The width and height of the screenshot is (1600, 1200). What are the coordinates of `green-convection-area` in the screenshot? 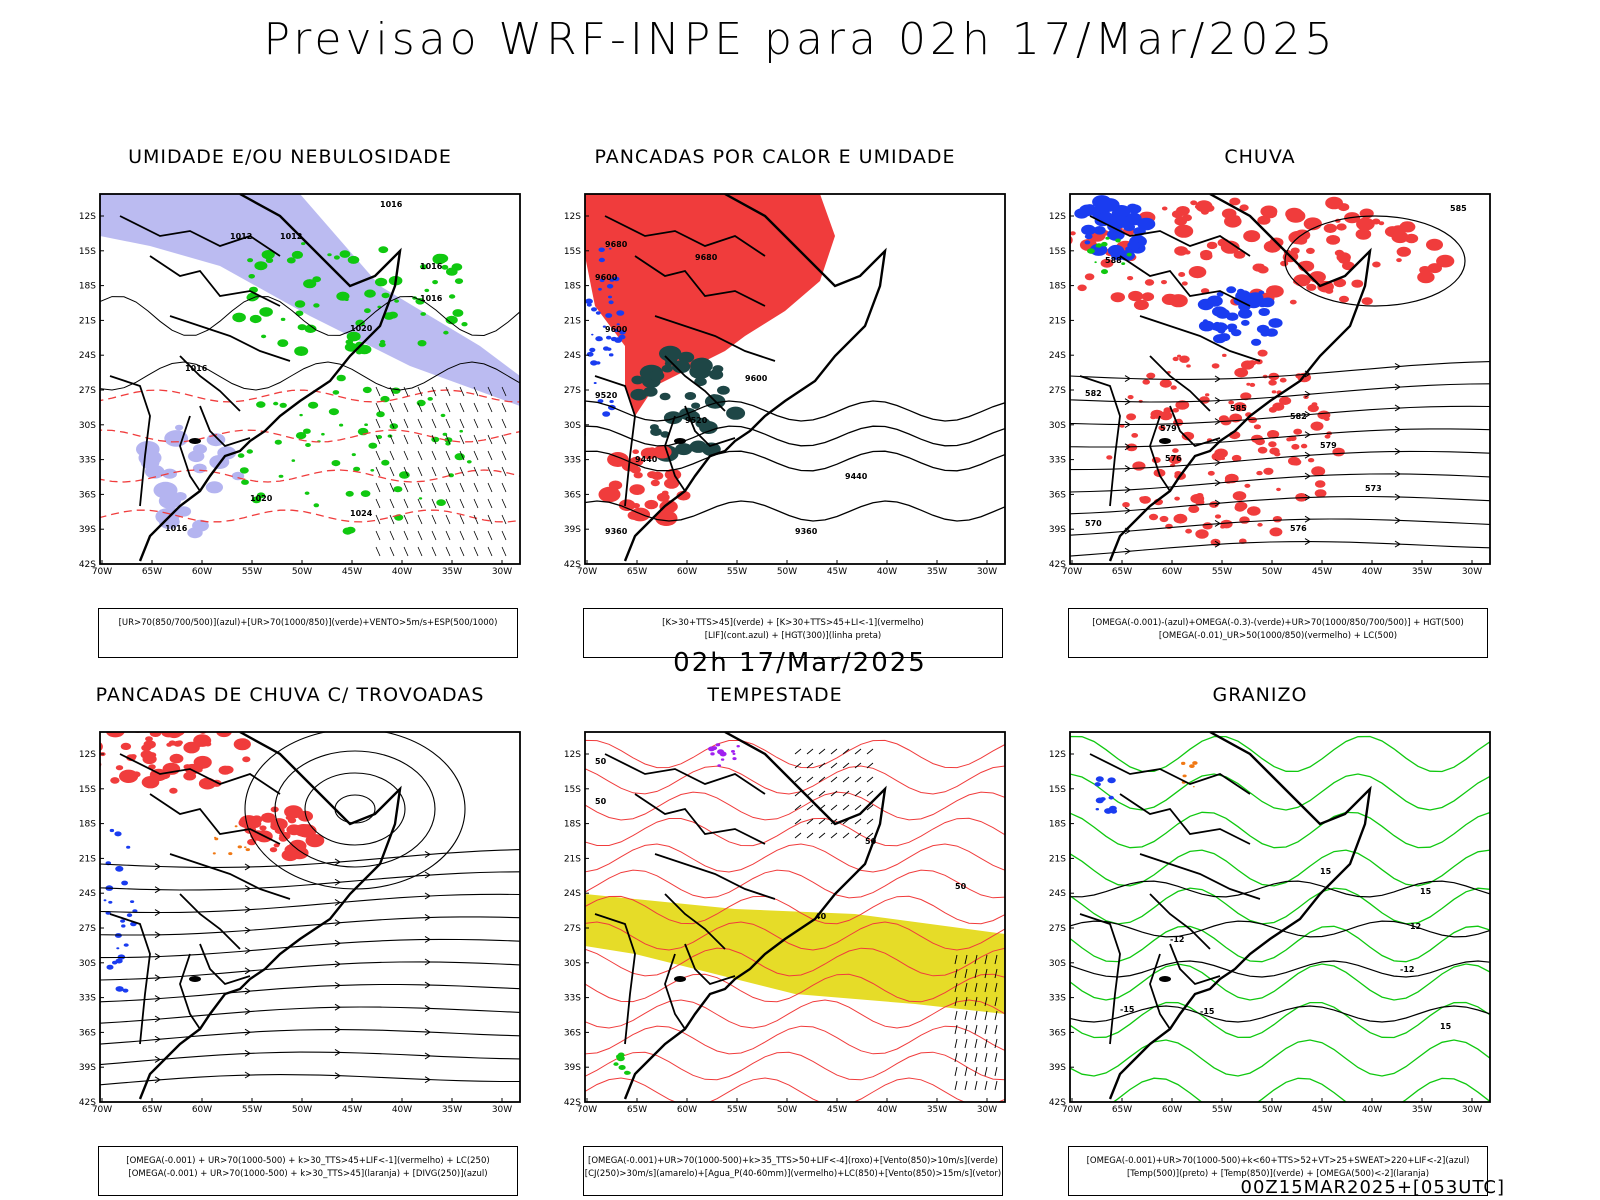 It's located at (688, 403).